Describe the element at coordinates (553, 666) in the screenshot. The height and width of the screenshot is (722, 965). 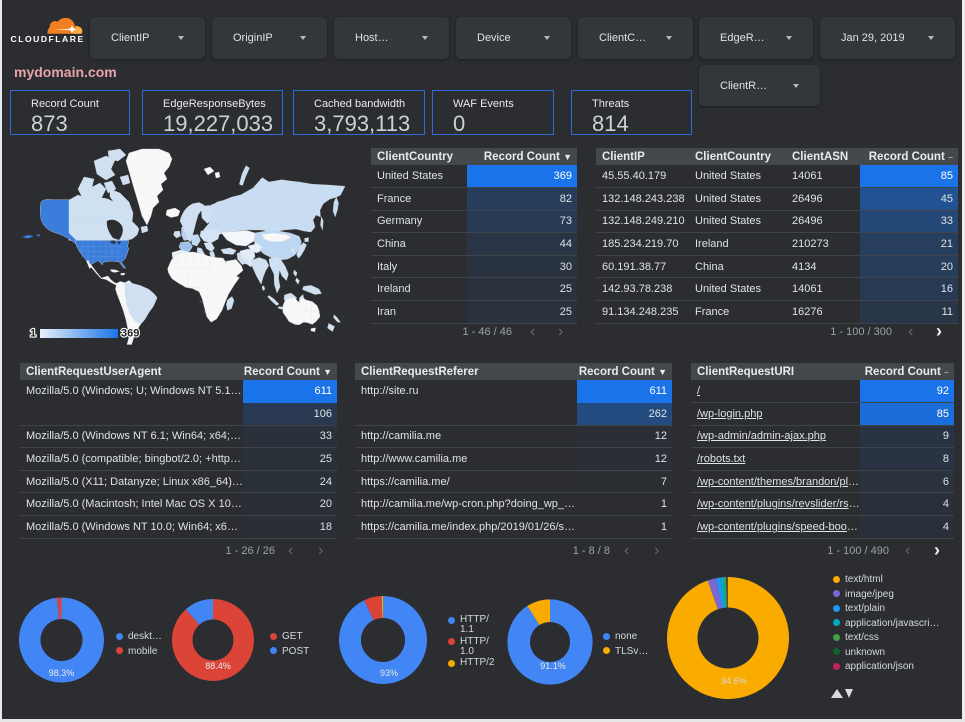
I see `svg-text: 91.1%` at that location.